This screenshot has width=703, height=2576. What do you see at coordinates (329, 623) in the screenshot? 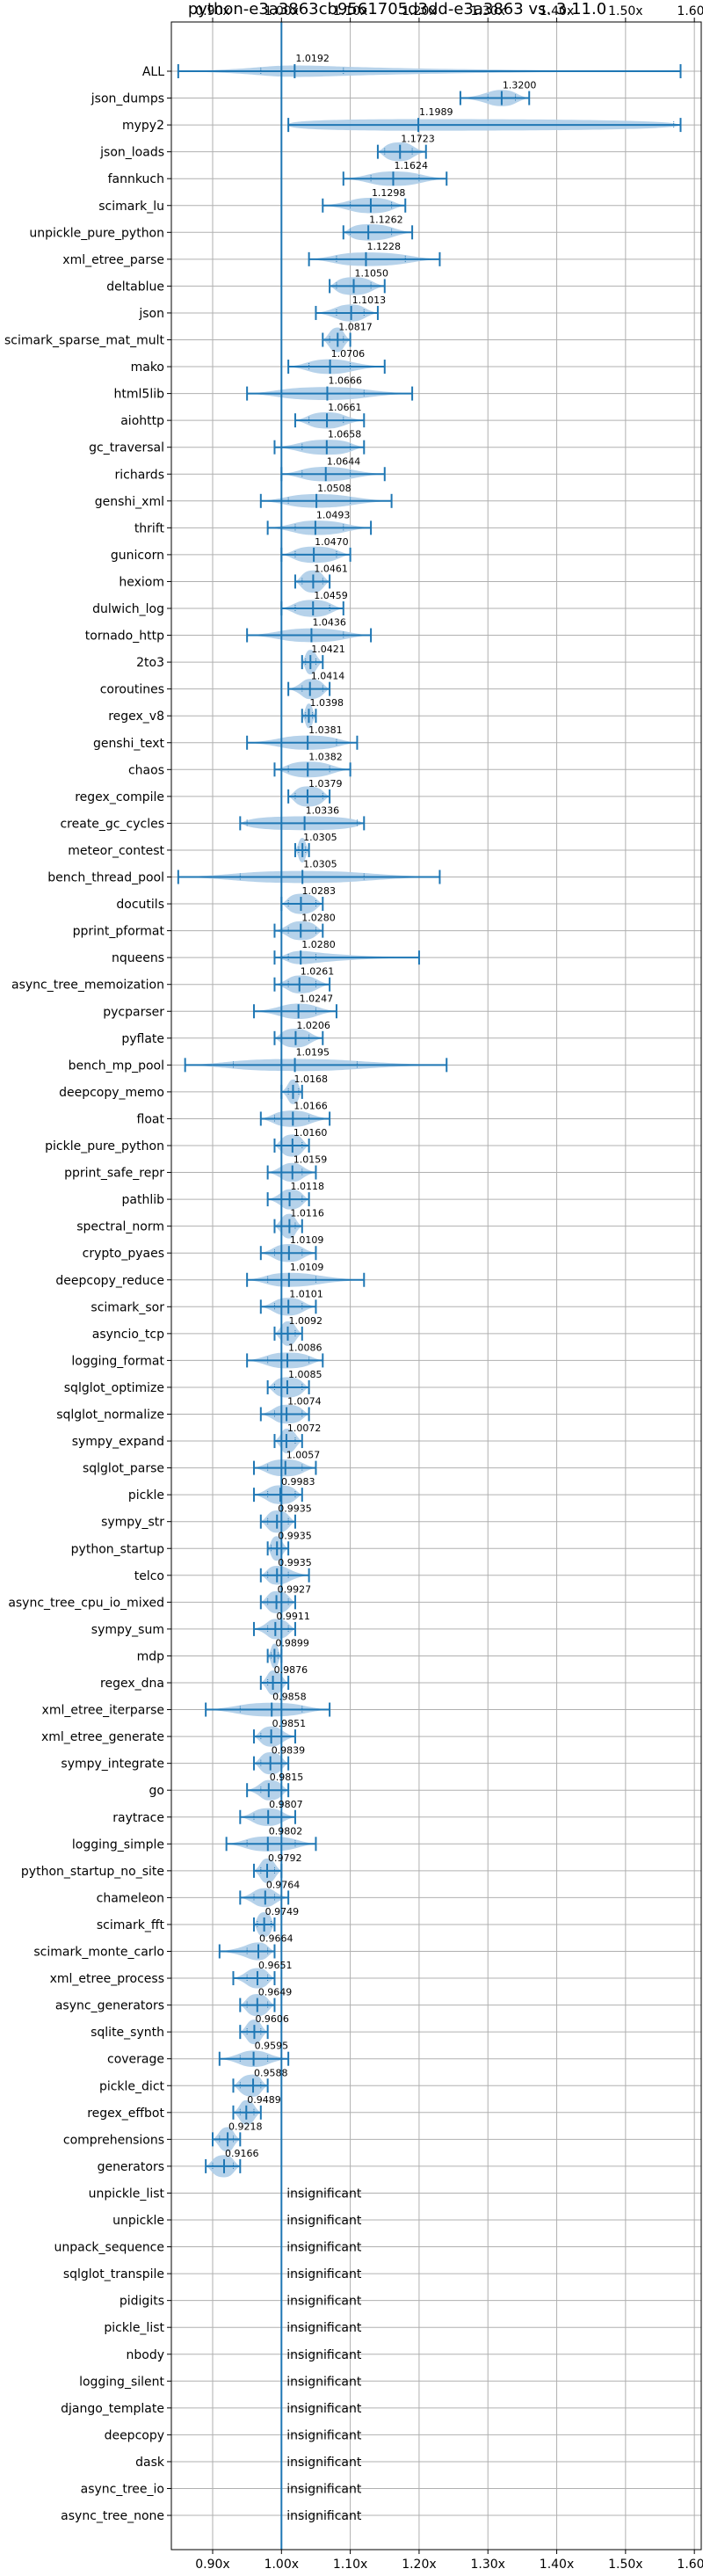
I see `data-label: 1.0436` at bounding box center [329, 623].